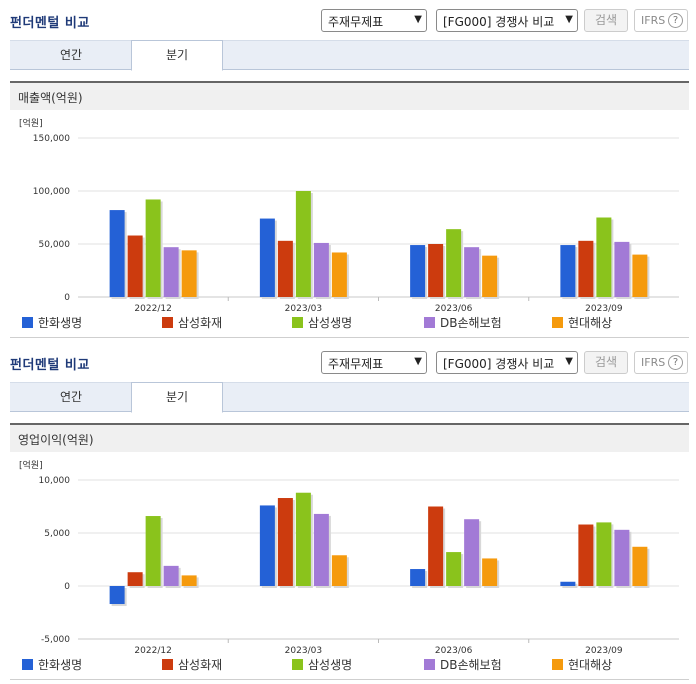 Image resolution: width=696 pixels, height=684 pixels. Describe the element at coordinates (57, 534) in the screenshot. I see `y-tick-label: 5,000` at that location.